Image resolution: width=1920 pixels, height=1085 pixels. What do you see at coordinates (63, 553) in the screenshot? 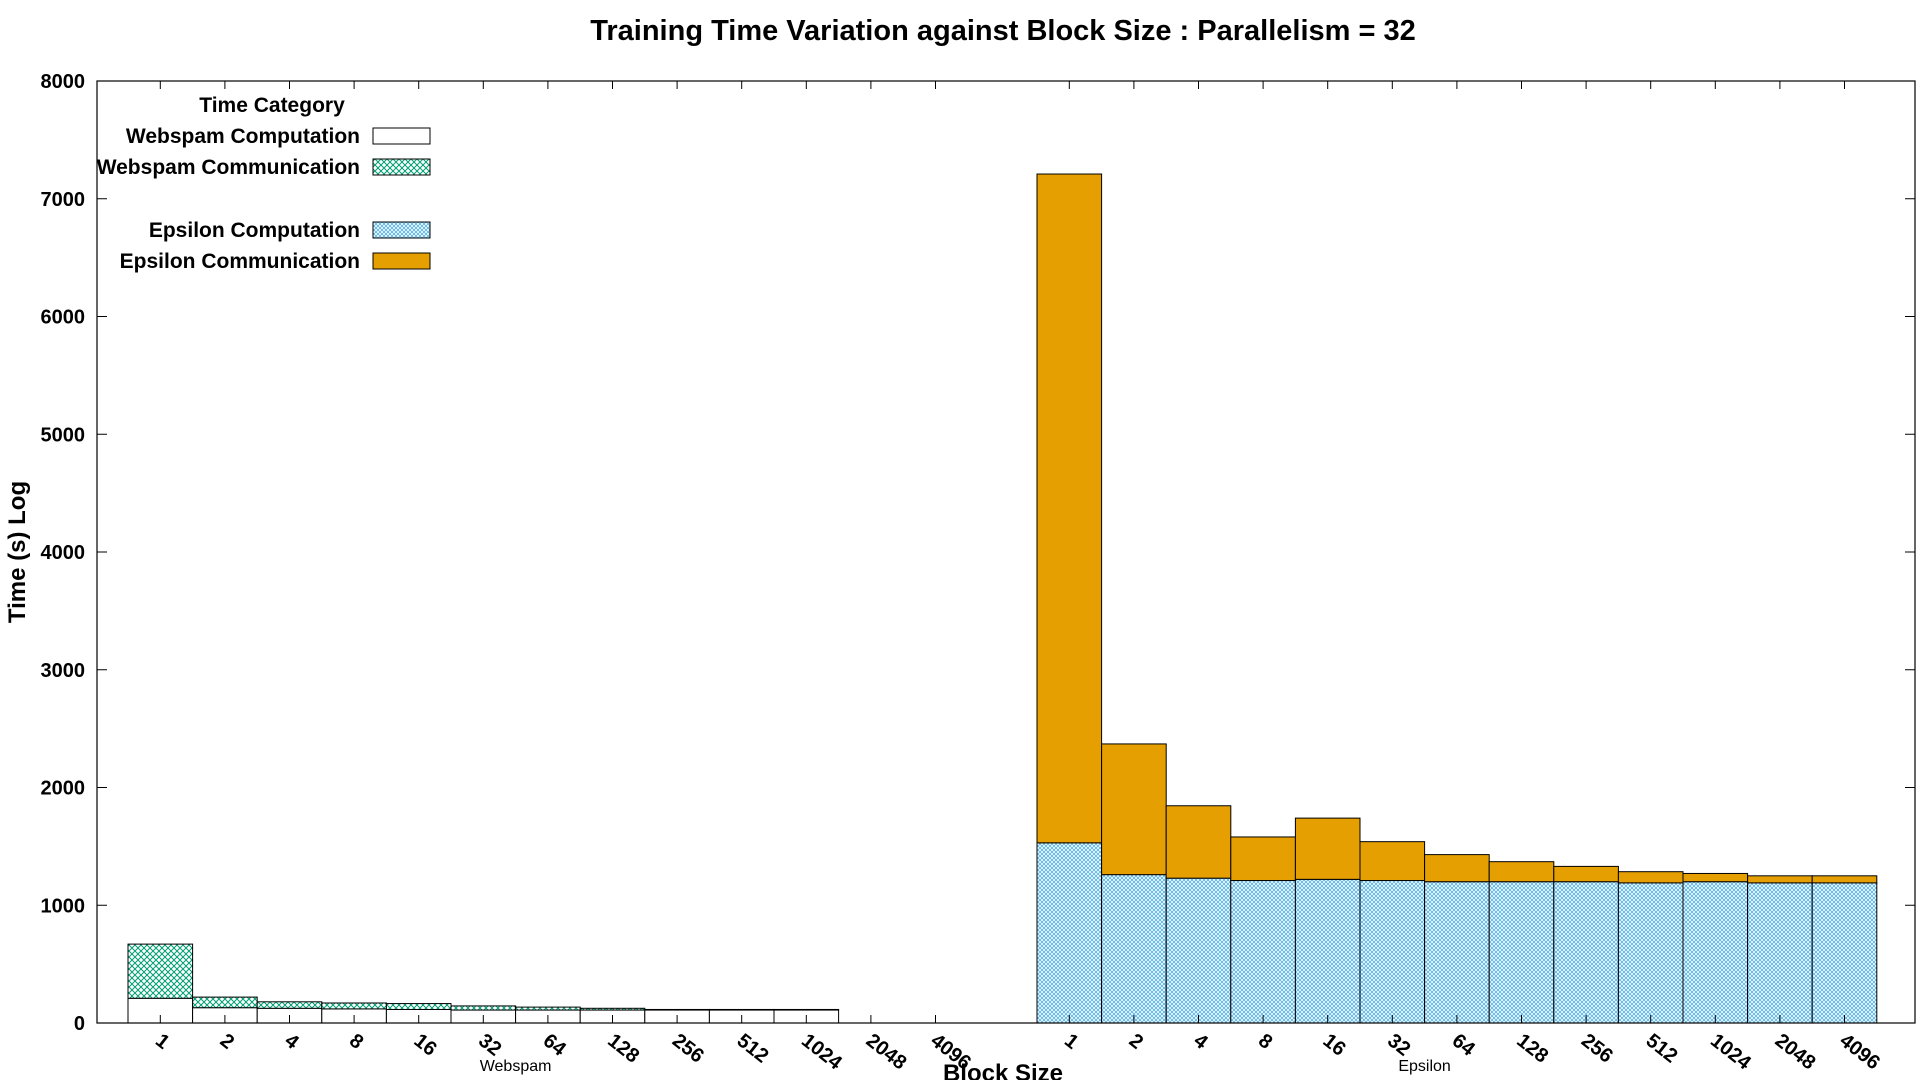
I see `y-tick-label: 4000` at bounding box center [63, 553].